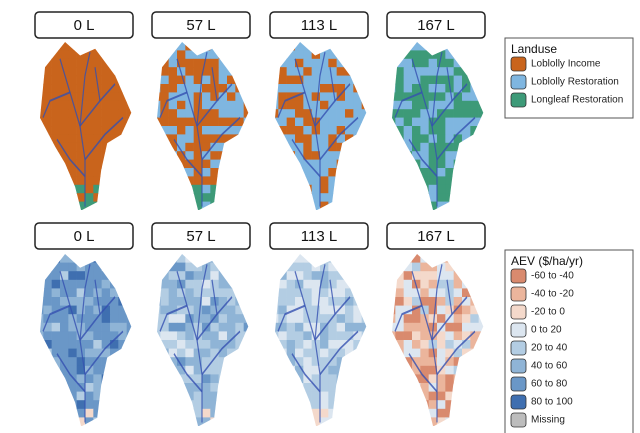 Image resolution: width=640 pixels, height=433 pixels. I want to click on river, so click(291, 318).